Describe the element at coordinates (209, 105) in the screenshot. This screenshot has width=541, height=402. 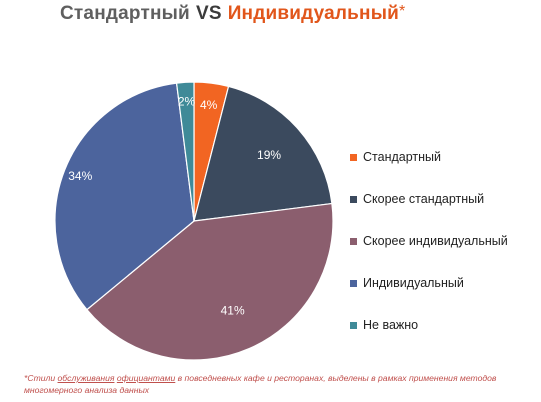
I see `pie-data-label-1: 4%` at that location.